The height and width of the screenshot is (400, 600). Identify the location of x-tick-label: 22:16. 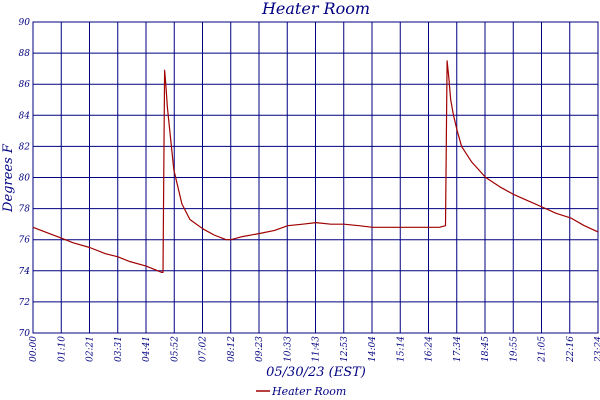
(571, 349).